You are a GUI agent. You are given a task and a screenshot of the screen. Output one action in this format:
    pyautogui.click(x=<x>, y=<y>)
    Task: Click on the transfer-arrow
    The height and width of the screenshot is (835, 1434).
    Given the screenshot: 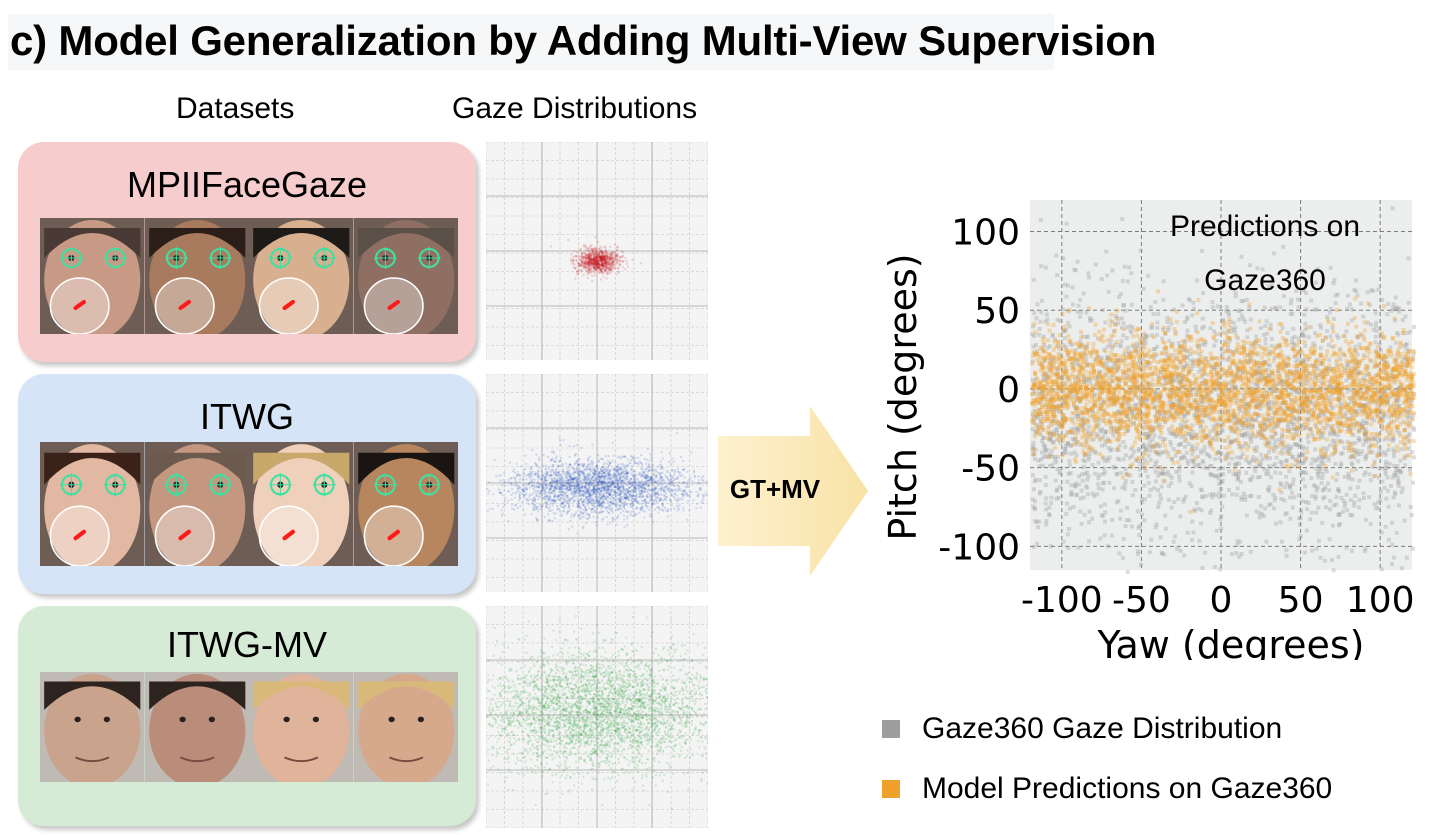 What is the action you would take?
    pyautogui.click(x=793, y=491)
    